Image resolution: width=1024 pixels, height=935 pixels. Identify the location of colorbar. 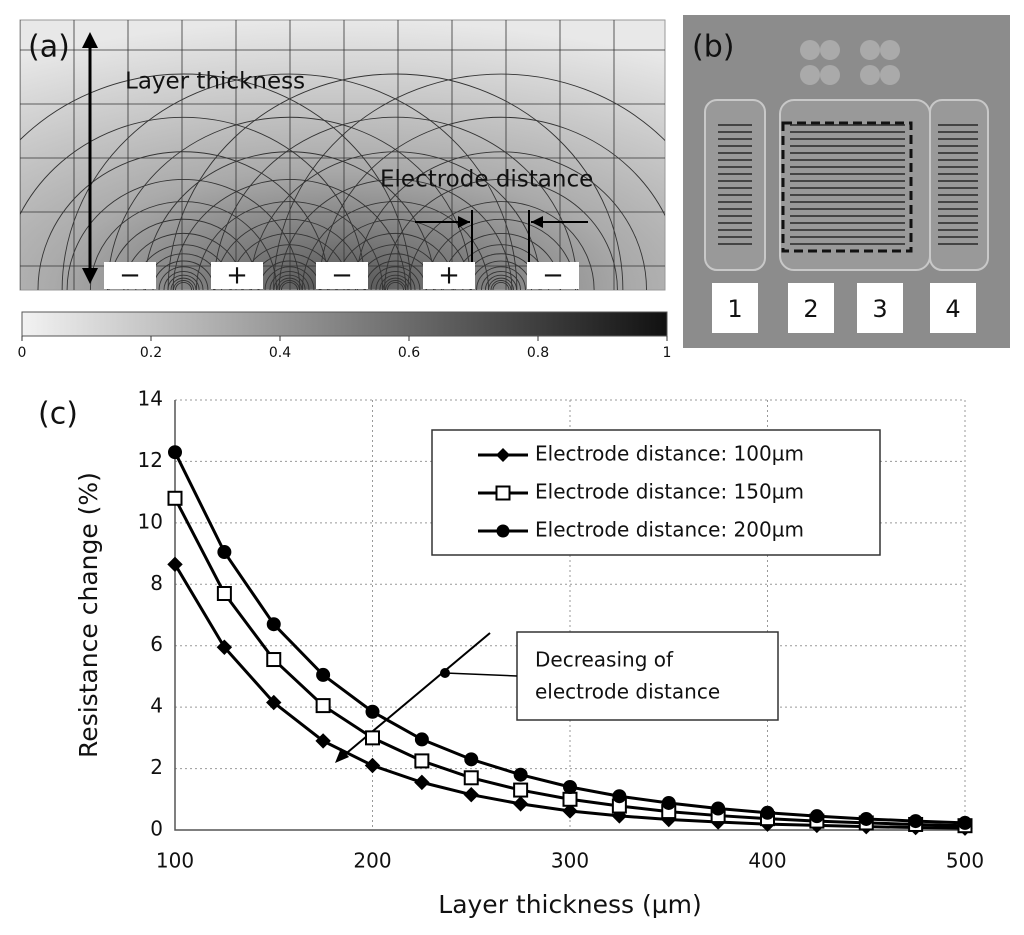
(344, 324).